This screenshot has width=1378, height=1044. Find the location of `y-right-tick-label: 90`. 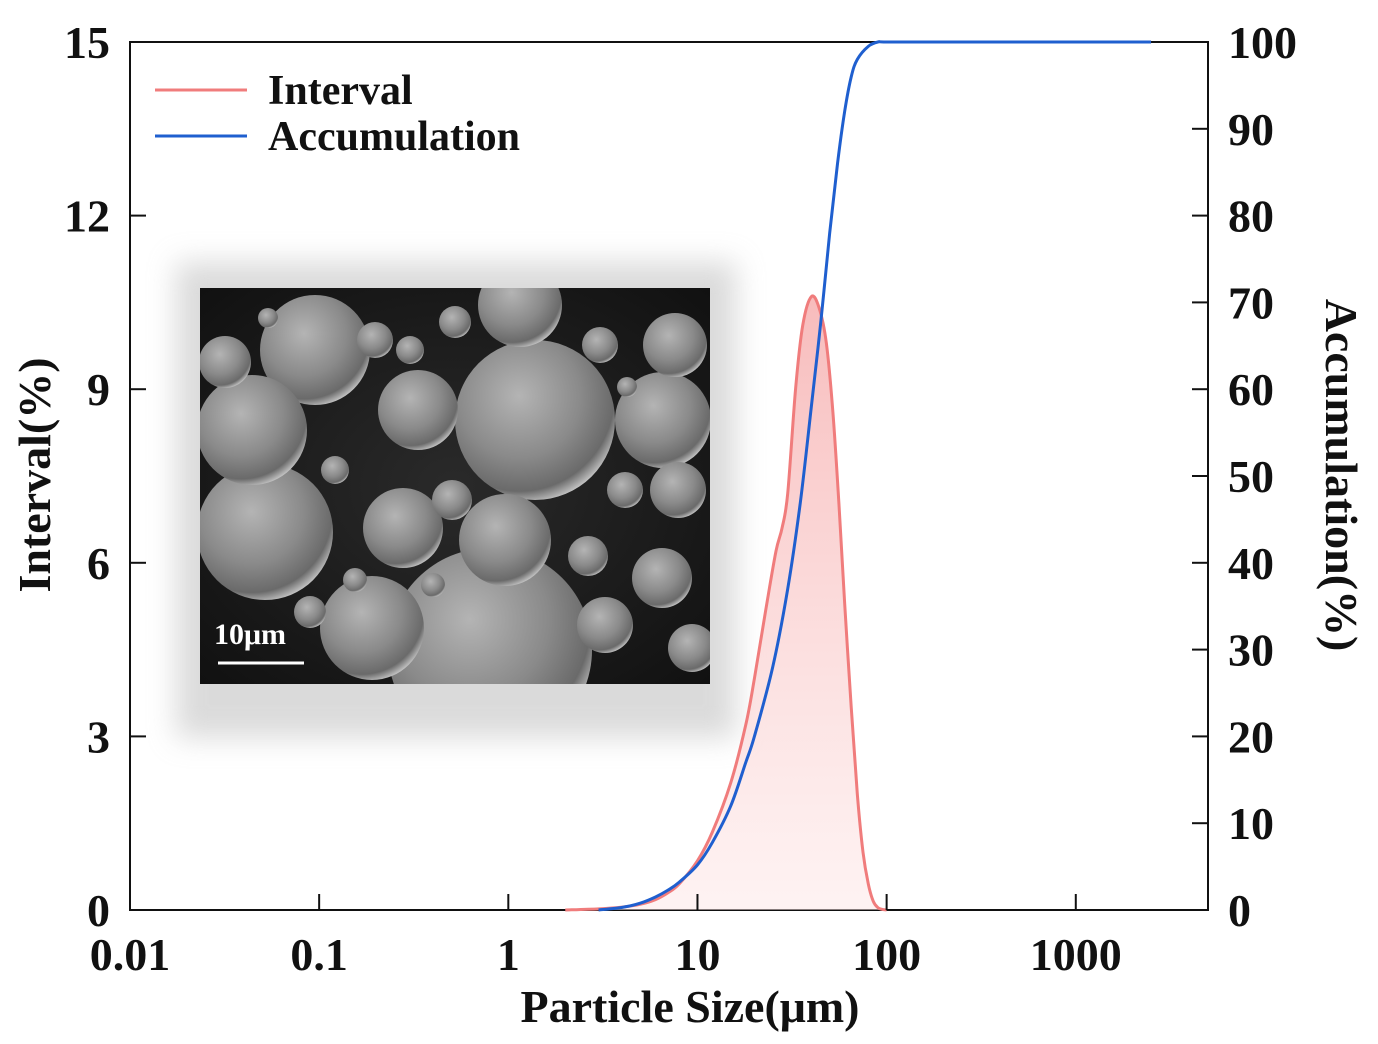

y-right-tick-label: 90 is located at coordinates (1251, 129).